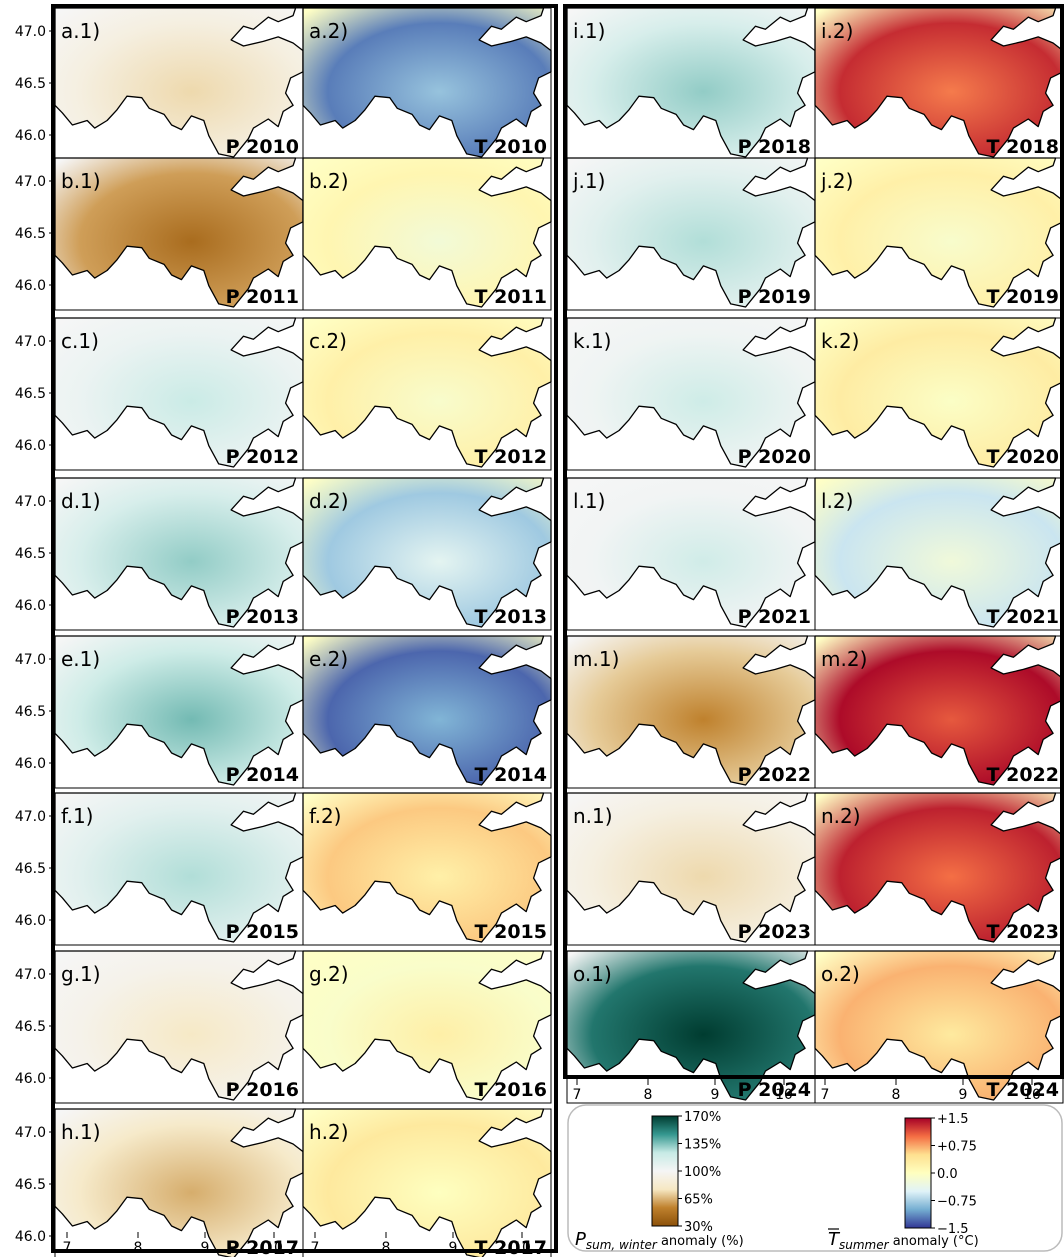 Image resolution: width=1064 pixels, height=1257 pixels. What do you see at coordinates (274, 1248) in the screenshot?
I see `x-tick-label: 10` at bounding box center [274, 1248].